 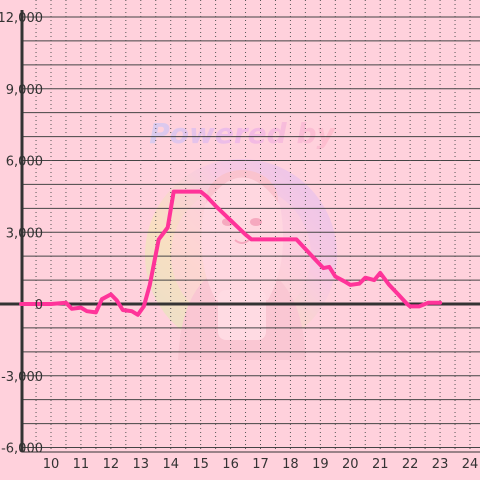 What do you see at coordinates (200, 464) in the screenshot?
I see `x-tick-label: 15` at bounding box center [200, 464].